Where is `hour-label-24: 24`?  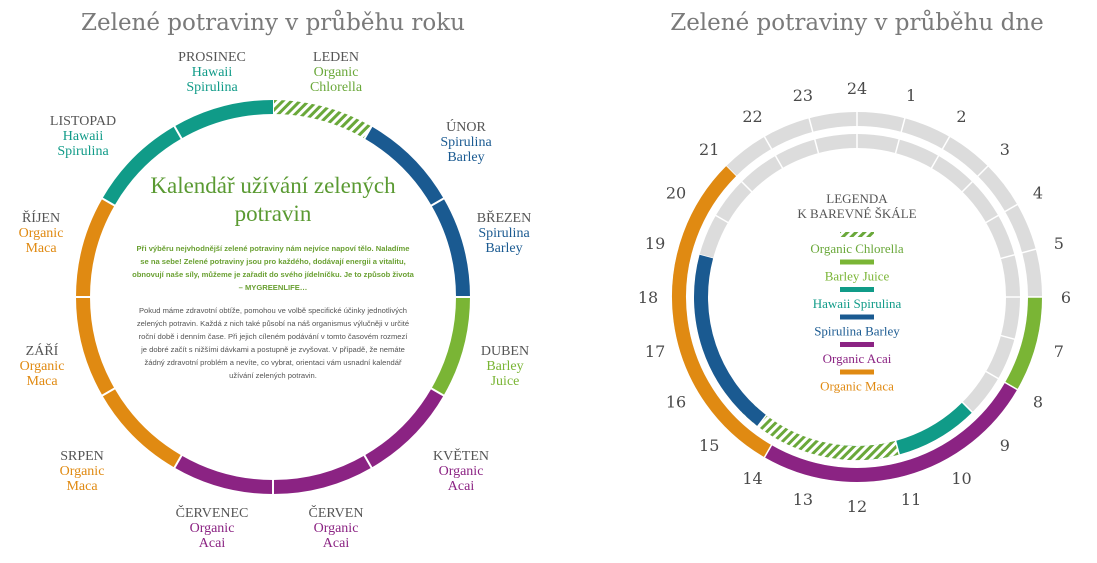 hour-label-24: 24 is located at coordinates (857, 88).